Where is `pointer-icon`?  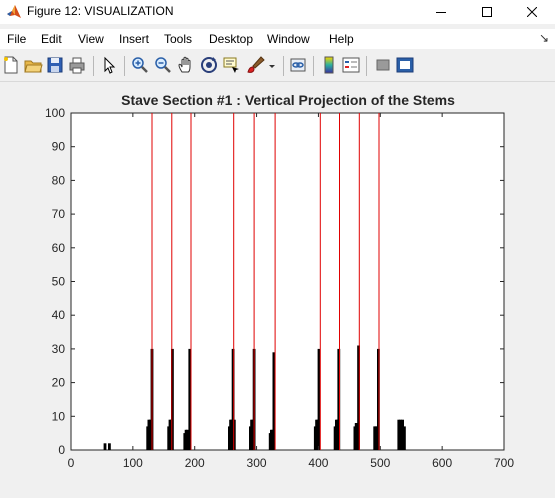
pointer-icon is located at coordinates (110, 65).